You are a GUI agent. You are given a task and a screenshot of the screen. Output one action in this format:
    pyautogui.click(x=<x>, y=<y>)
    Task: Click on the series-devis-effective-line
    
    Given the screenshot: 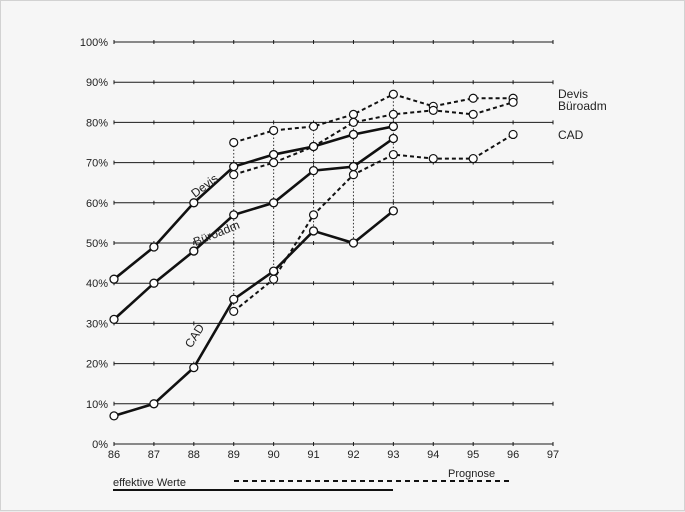 What is the action you would take?
    pyautogui.click(x=253, y=203)
    